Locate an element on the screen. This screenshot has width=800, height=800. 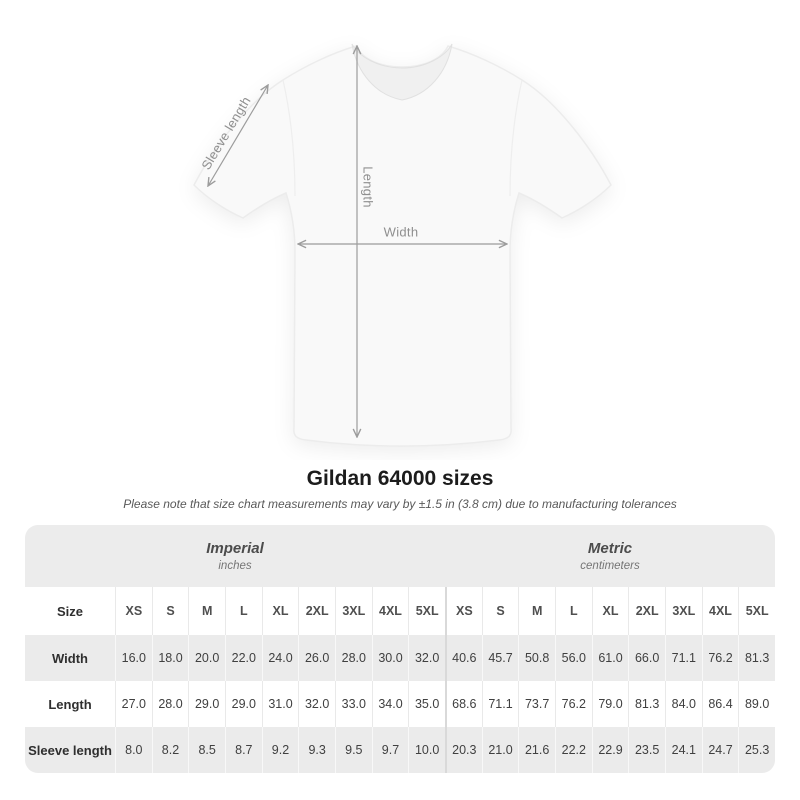
length-label: Length is located at coordinates (368, 187).